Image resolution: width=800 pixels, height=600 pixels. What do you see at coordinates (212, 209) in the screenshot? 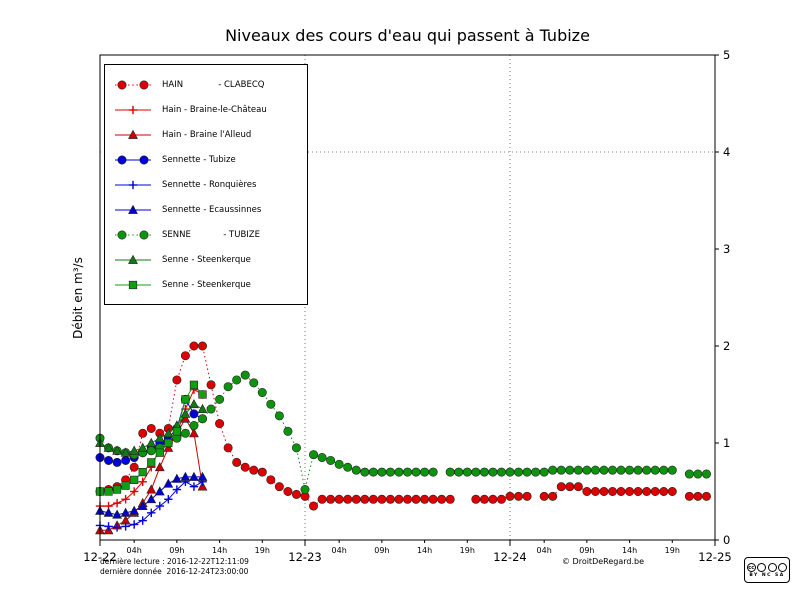
I see `legend-item-label: Sennette - Ecaussinnes` at bounding box center [212, 209].